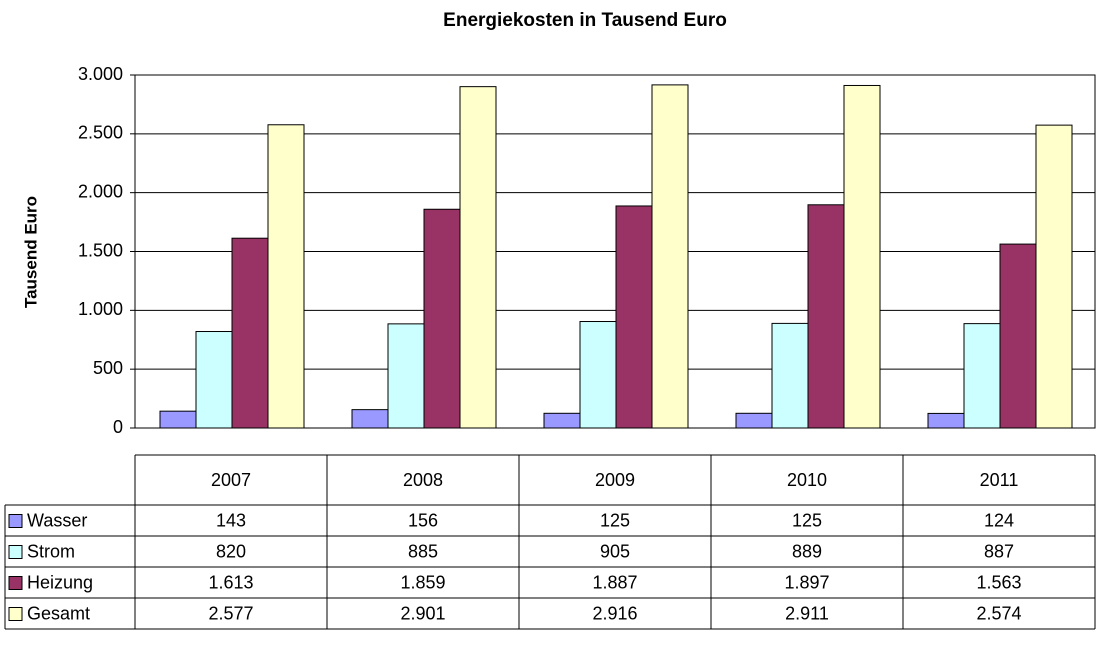 This screenshot has height=646, width=1097. I want to click on data-label: 885, so click(423, 551).